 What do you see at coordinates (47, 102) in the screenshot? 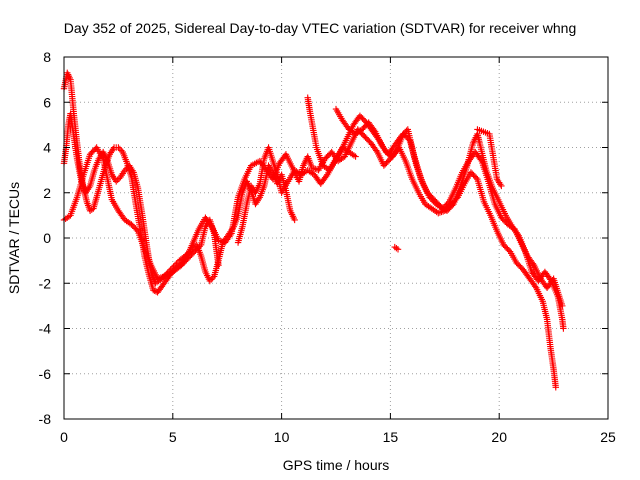
I see `y-tick-label: 6` at bounding box center [47, 102].